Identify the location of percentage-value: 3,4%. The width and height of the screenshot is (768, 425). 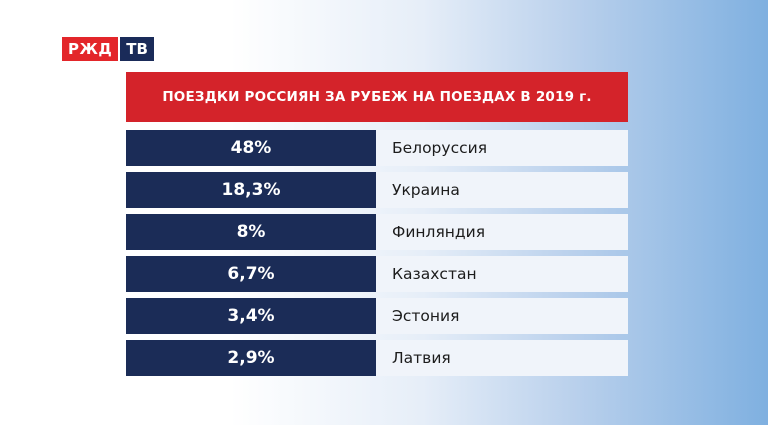
(251, 316).